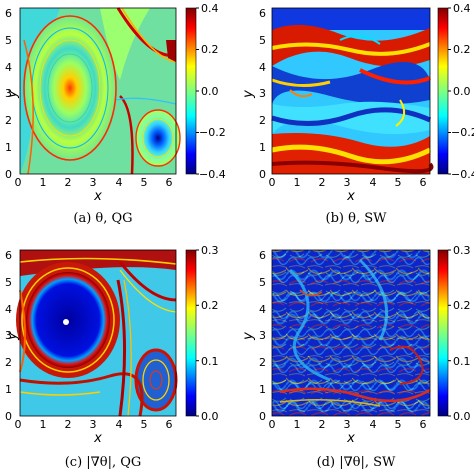 The height and width of the screenshot is (474, 474). Describe the element at coordinates (356, 462) in the screenshot. I see `caption-d: (d) |∇θ|, SW` at that location.